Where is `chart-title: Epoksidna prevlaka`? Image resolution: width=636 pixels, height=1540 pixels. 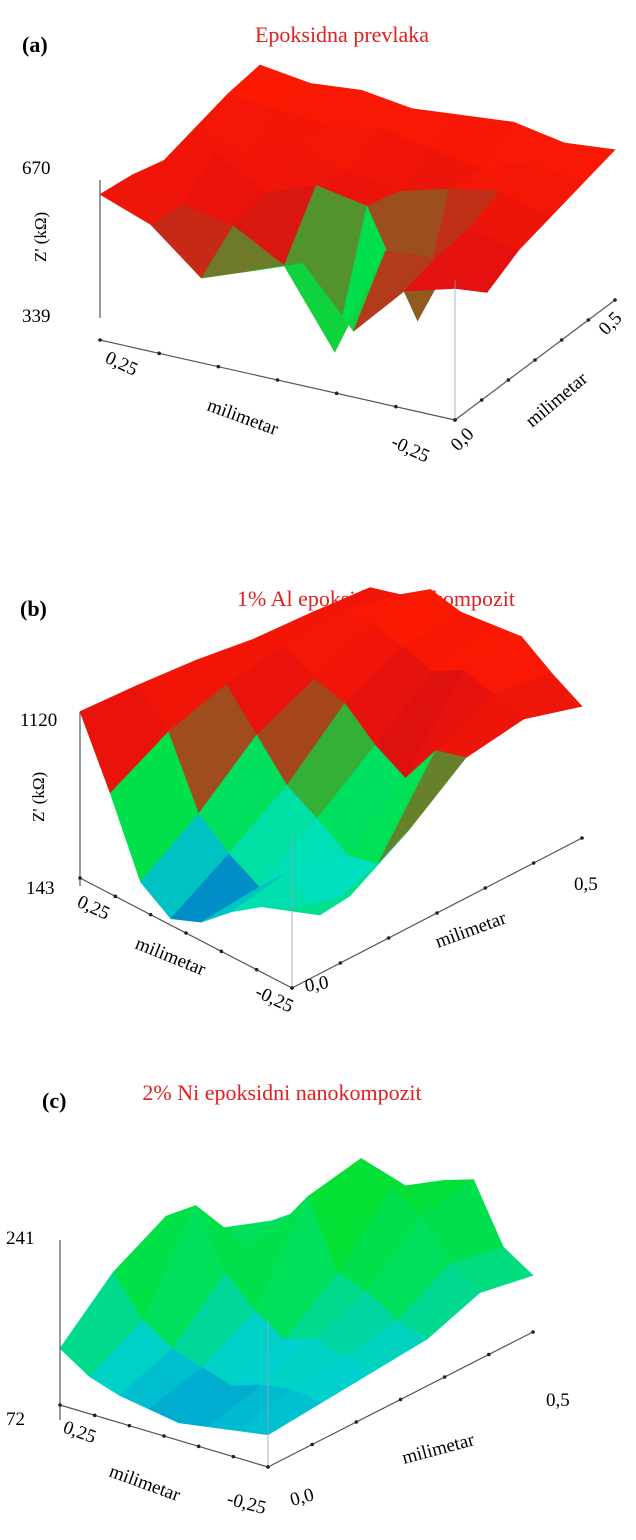 chart-title: Epoksidna prevlaka is located at coordinates (342, 34).